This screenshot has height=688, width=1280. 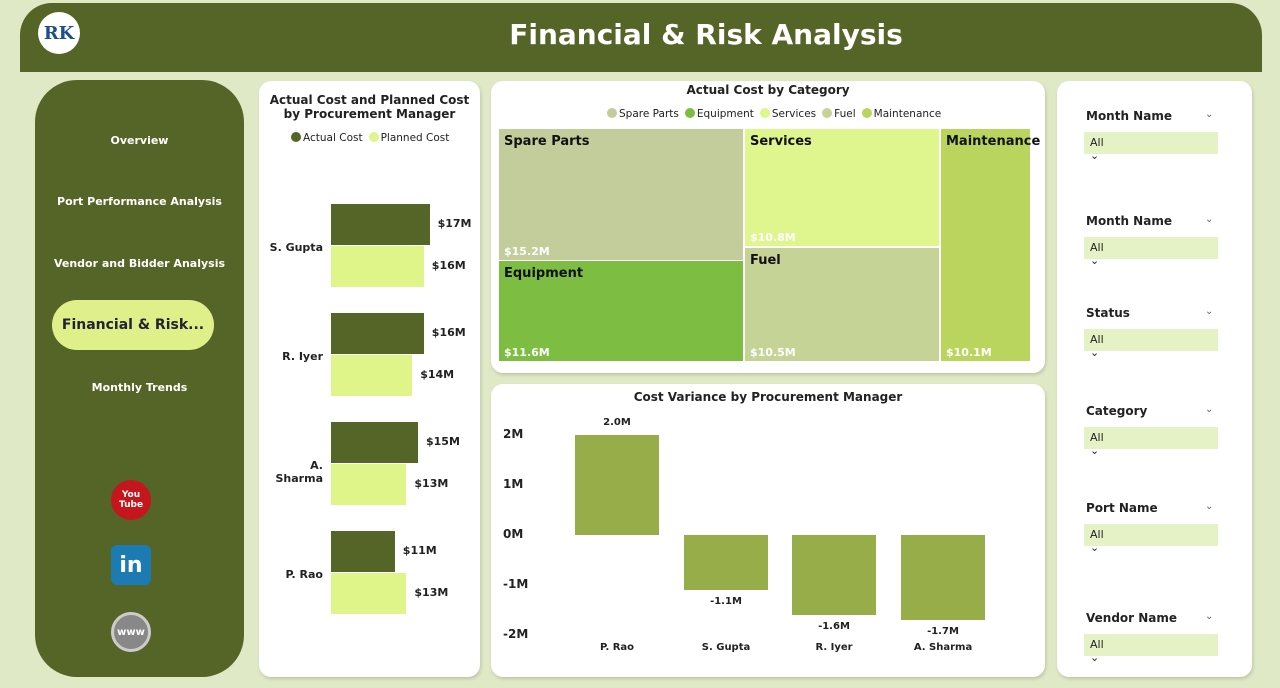 I want to click on legend-item: Equipment, so click(x=719, y=114).